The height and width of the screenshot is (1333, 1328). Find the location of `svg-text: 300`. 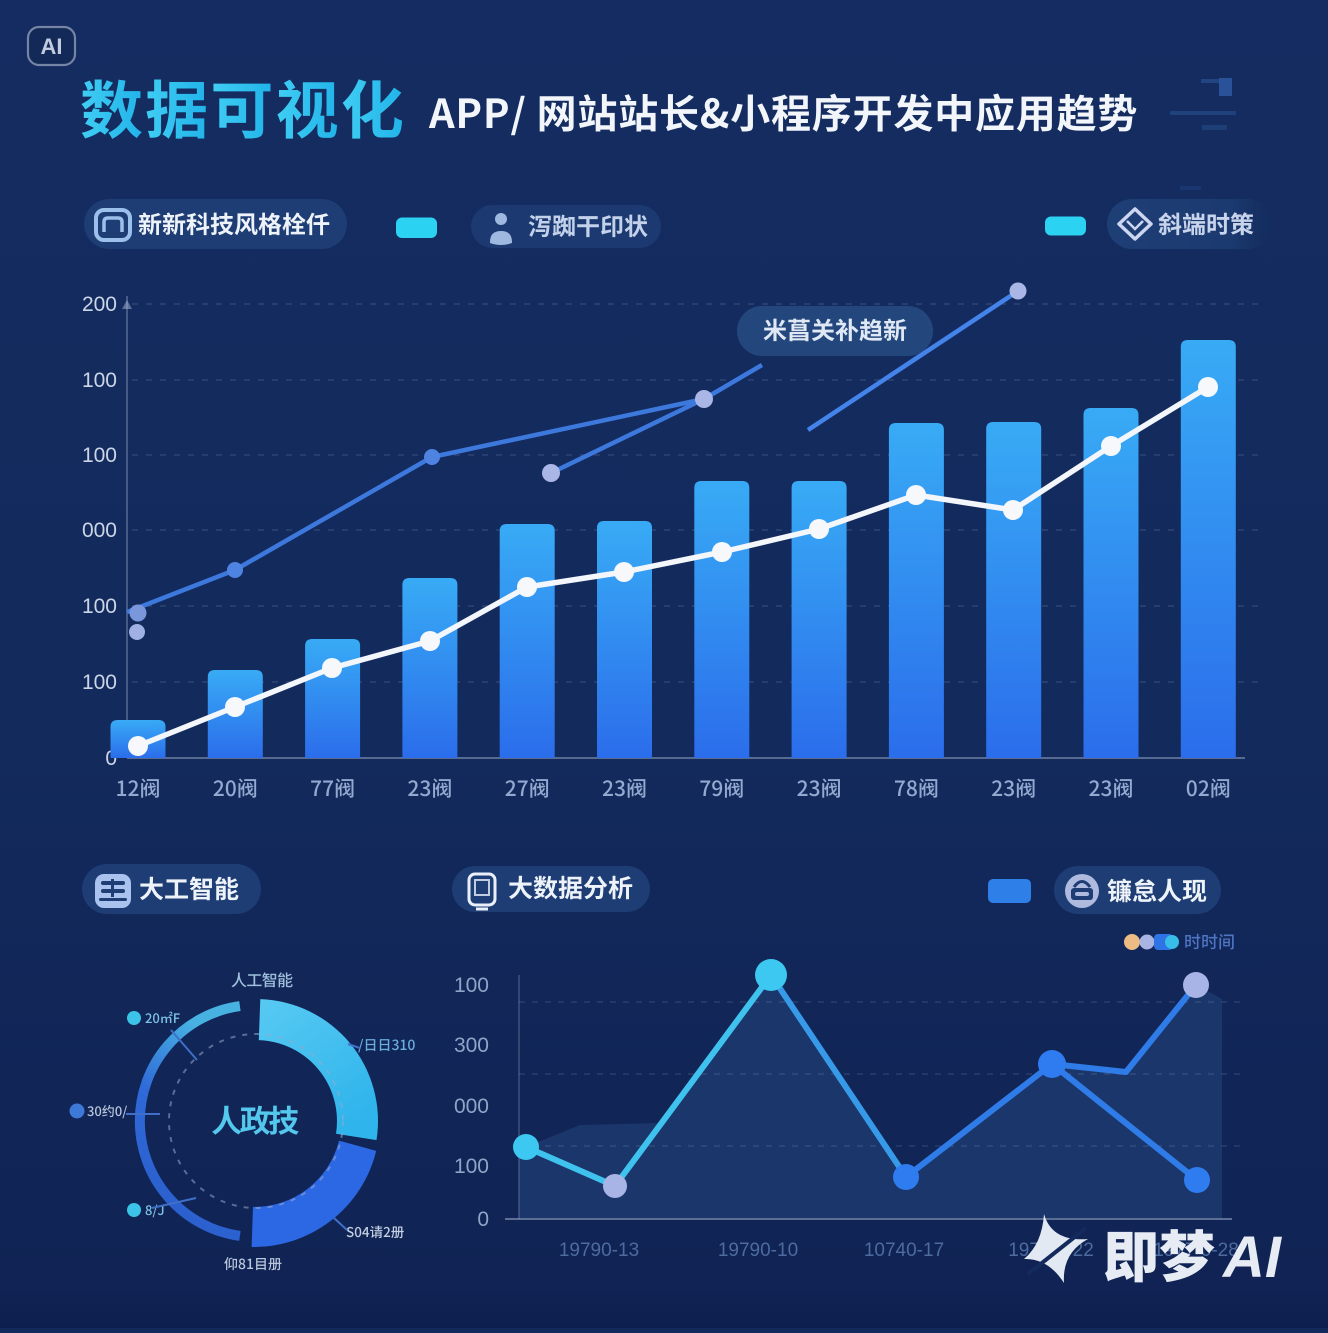

svg-text: 300 is located at coordinates (471, 1045).